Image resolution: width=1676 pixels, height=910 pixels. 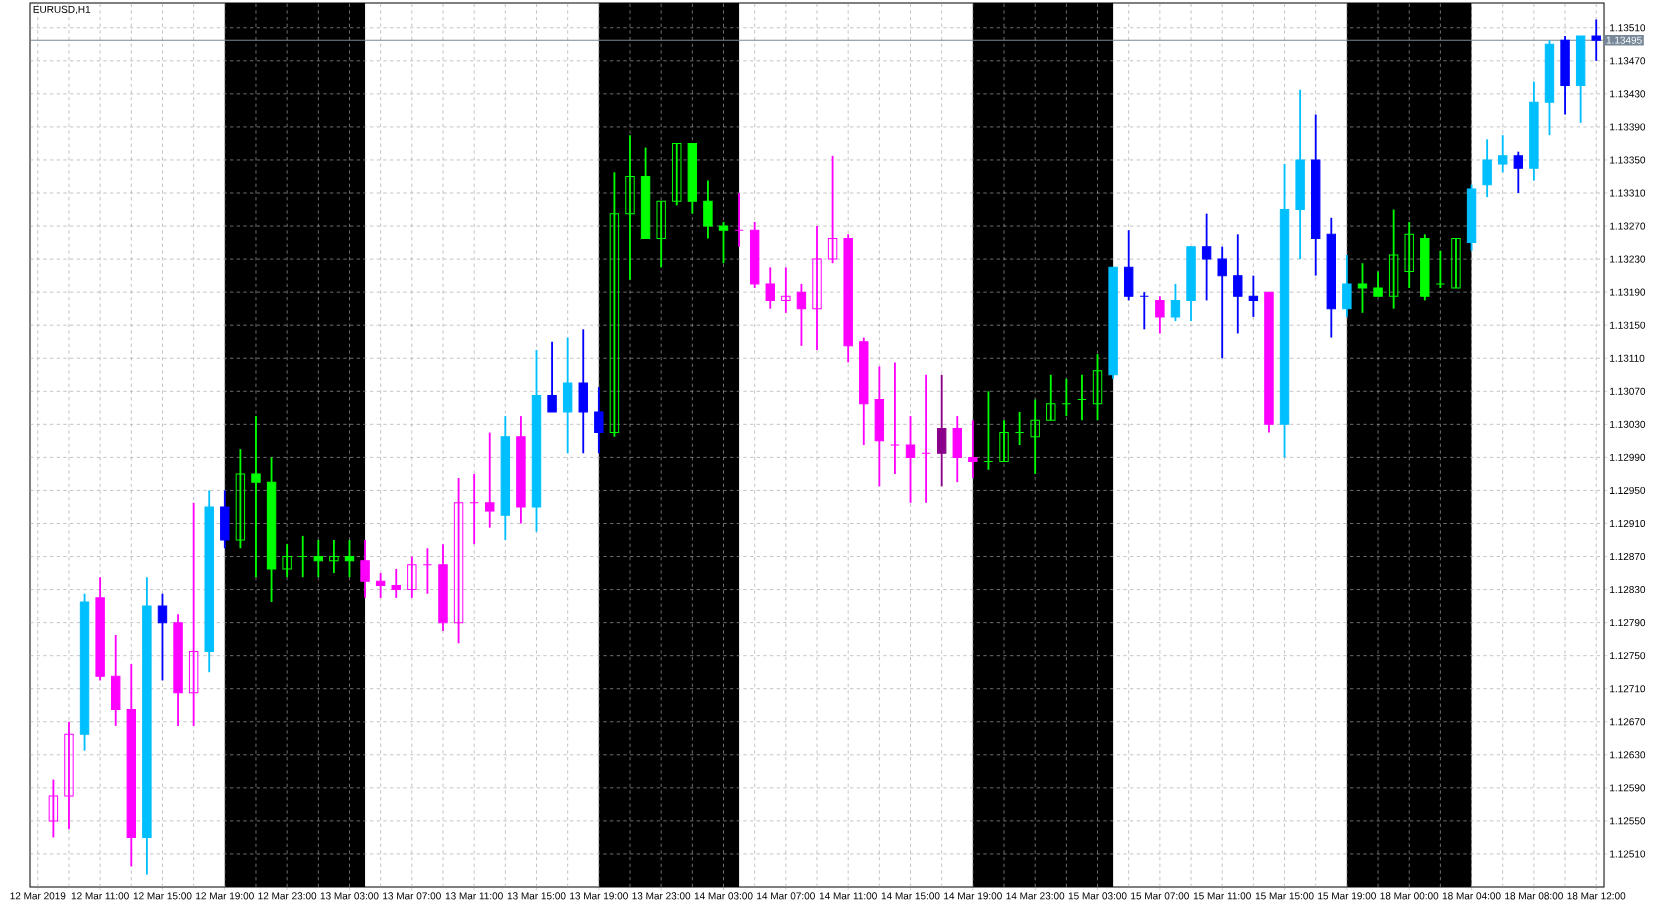 What do you see at coordinates (1628, 292) in the screenshot?
I see `y-tick-label: 1.13190` at bounding box center [1628, 292].